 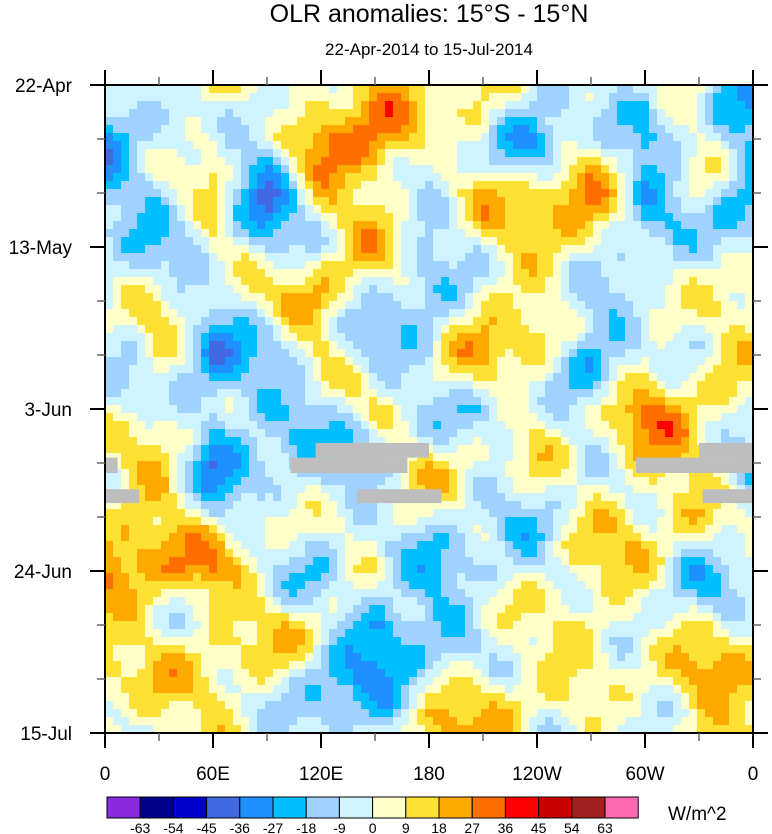 What do you see at coordinates (429, 14) in the screenshot?
I see `chart-title: OLR anomalies: 15°S - 15°N` at bounding box center [429, 14].